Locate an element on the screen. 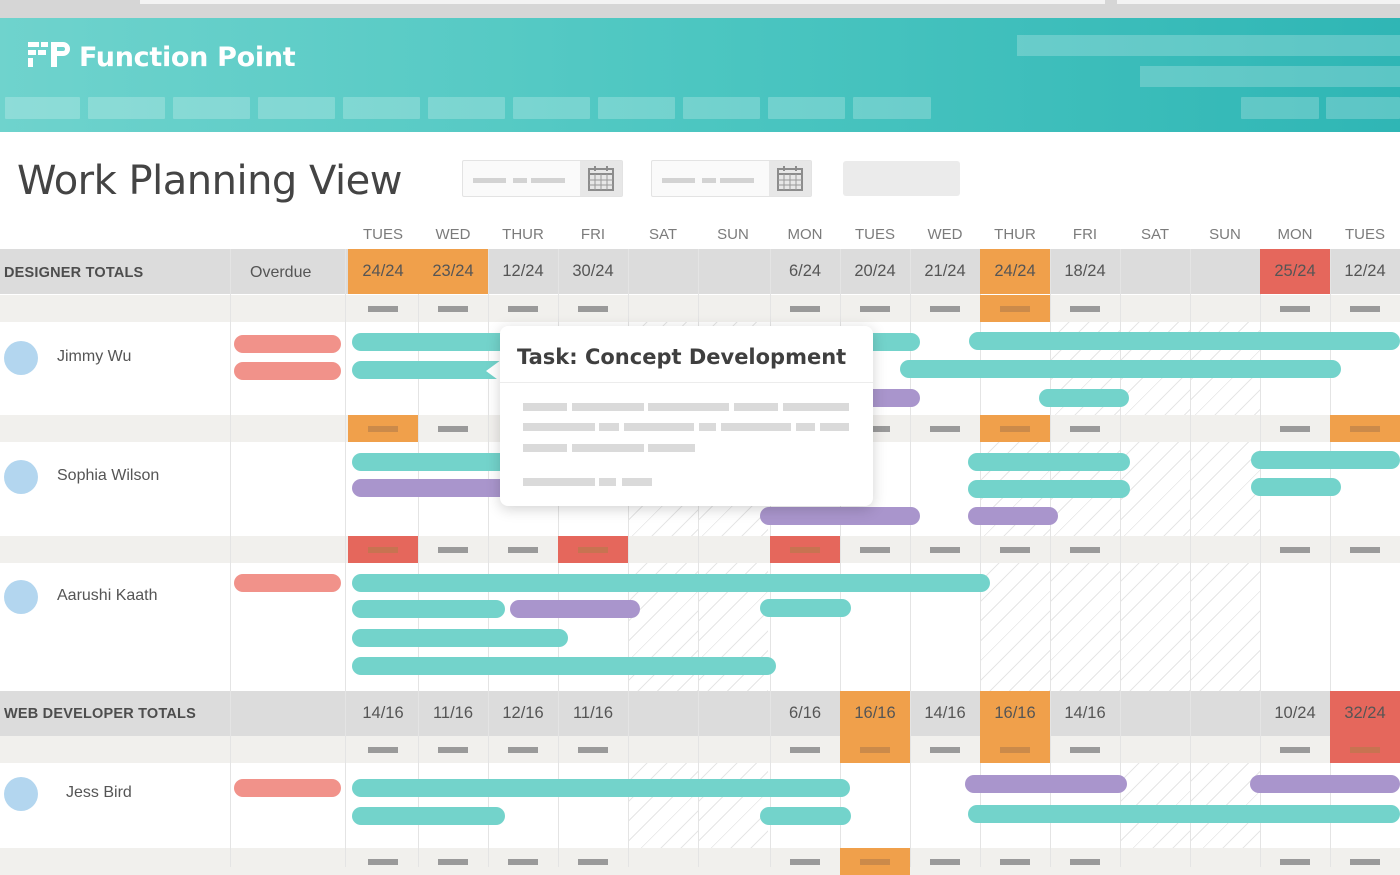  capacity-subrow is located at coordinates (700, 749).